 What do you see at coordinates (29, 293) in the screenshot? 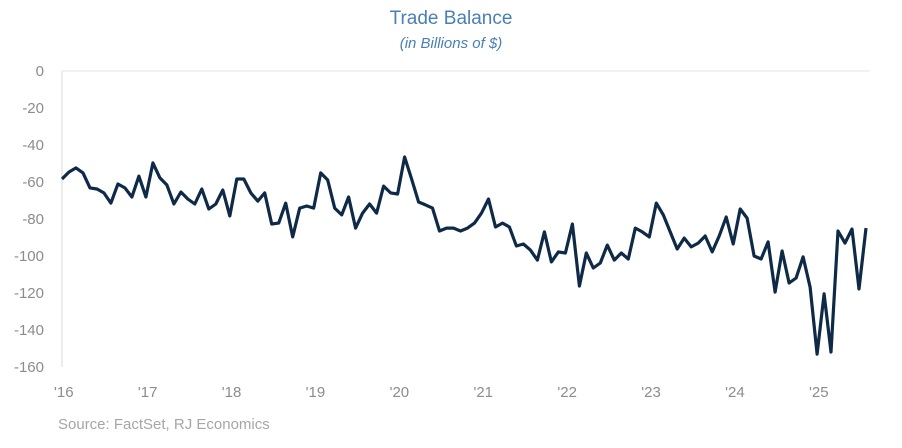
I see `y-tick-label: -120` at bounding box center [29, 293].